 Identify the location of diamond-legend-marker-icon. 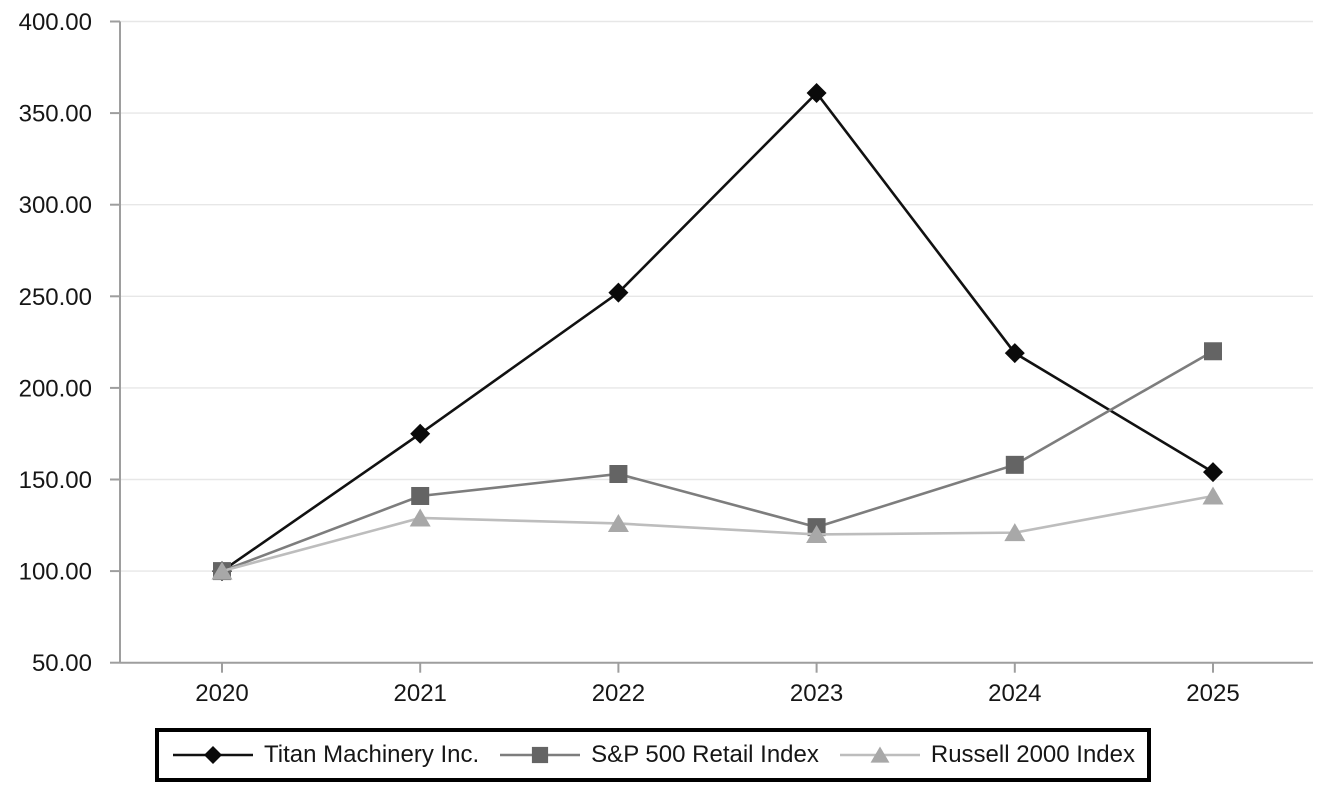
(213, 755).